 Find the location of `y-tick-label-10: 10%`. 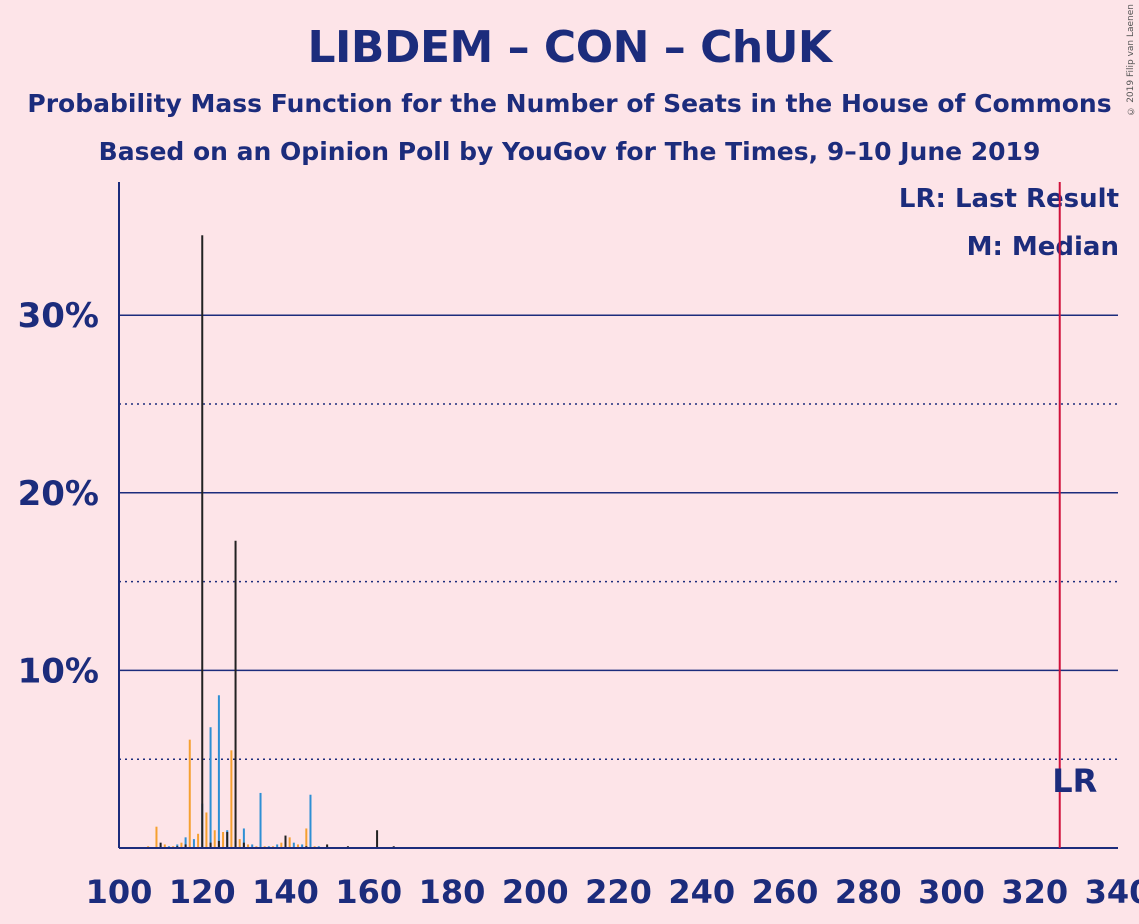

y-tick-label-10: 10% is located at coordinates (58, 671).